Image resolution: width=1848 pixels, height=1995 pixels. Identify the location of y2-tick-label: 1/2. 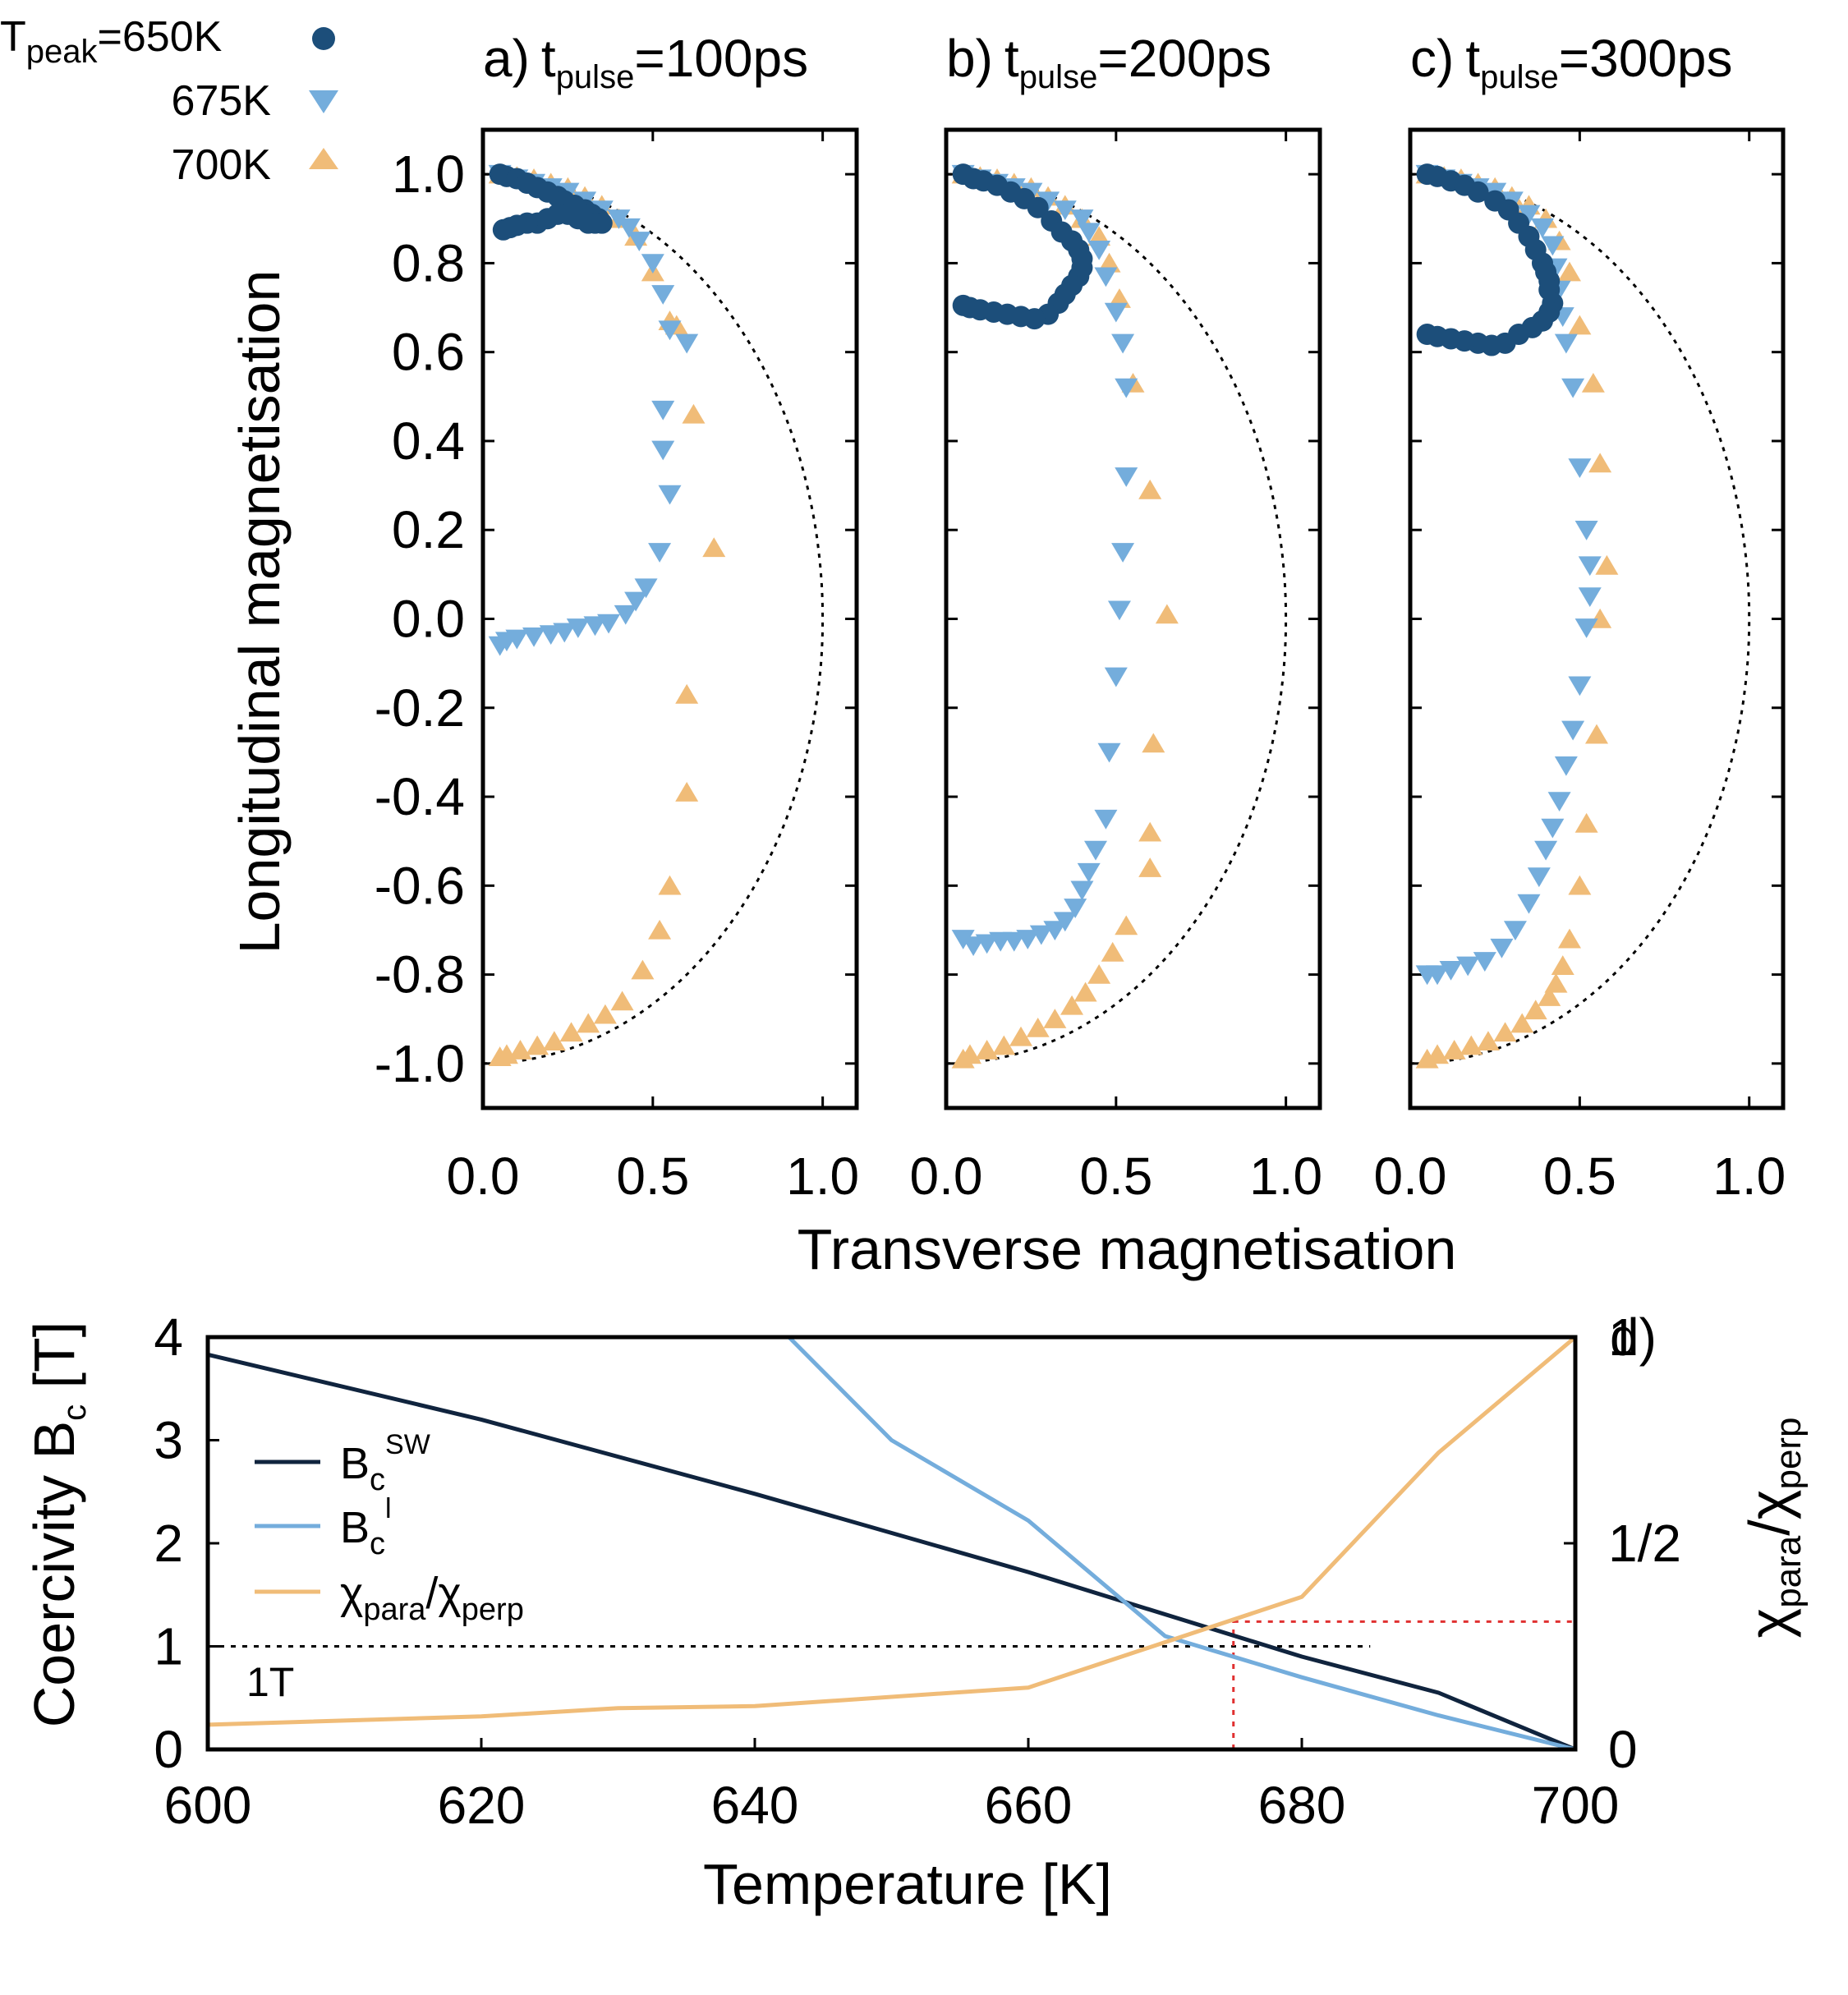
(1644, 1543).